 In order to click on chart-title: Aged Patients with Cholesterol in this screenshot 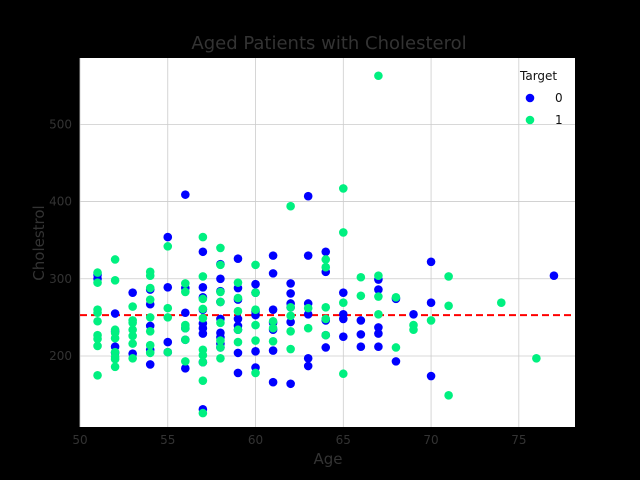, I will do `click(328, 43)`.